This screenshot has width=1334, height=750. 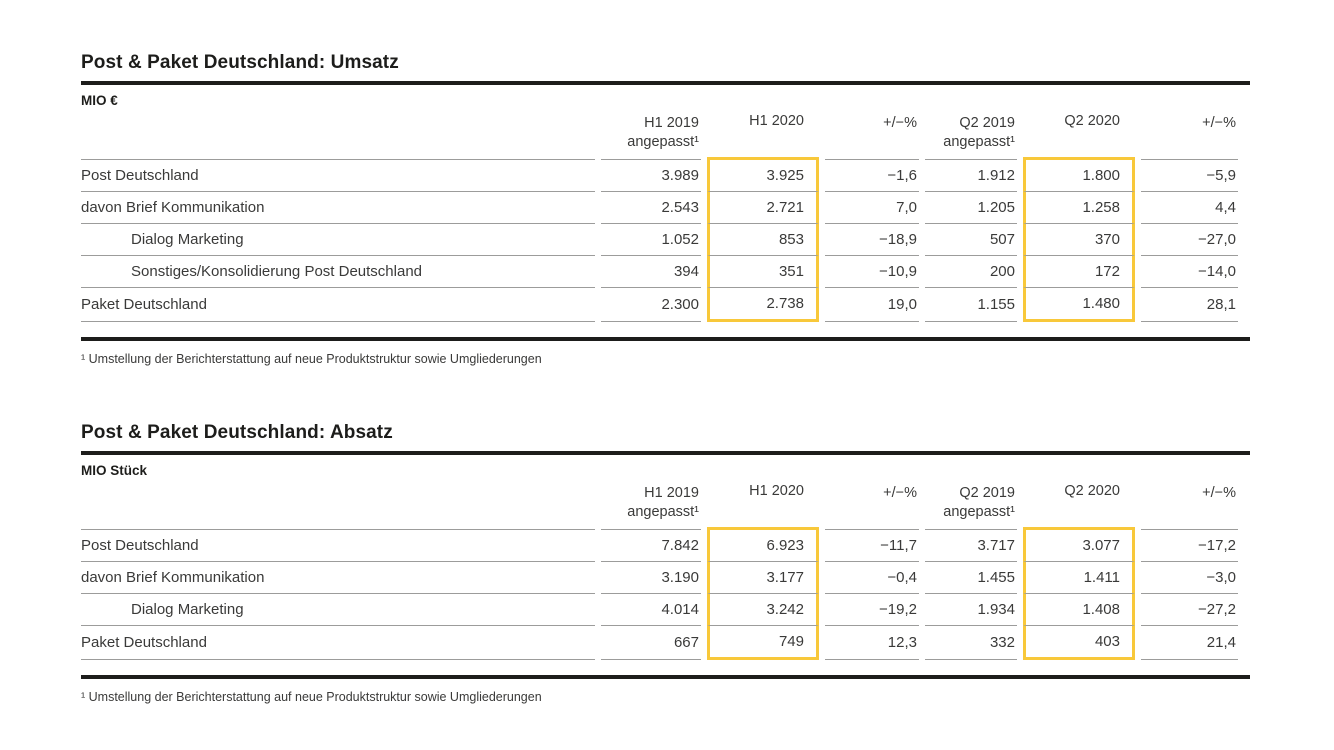 What do you see at coordinates (1079, 176) in the screenshot?
I see `value-cell: 1.800` at bounding box center [1079, 176].